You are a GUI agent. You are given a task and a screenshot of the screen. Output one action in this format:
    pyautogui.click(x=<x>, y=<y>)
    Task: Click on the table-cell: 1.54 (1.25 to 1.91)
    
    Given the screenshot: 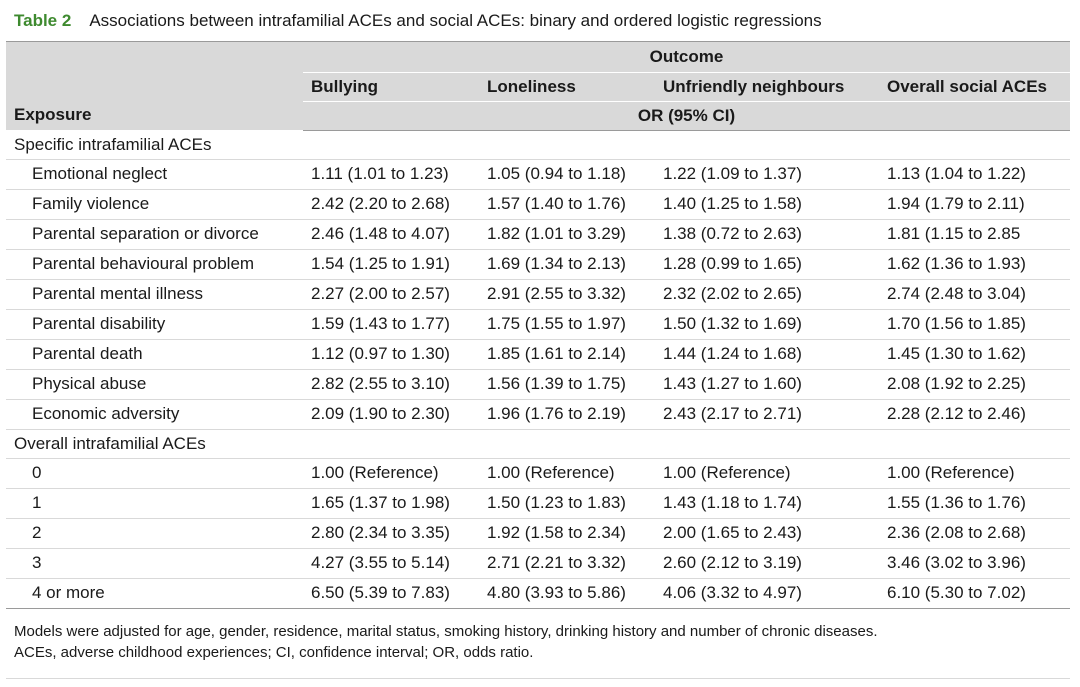 What is the action you would take?
    pyautogui.click(x=391, y=264)
    